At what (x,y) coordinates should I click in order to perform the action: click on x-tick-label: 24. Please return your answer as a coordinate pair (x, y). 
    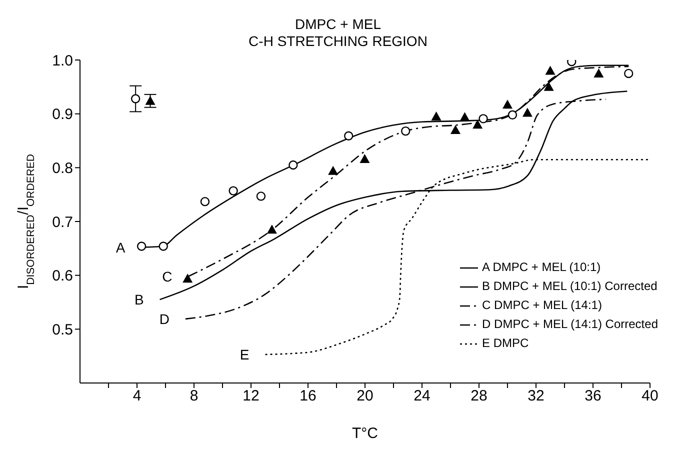
    Looking at the image, I should click on (422, 396).